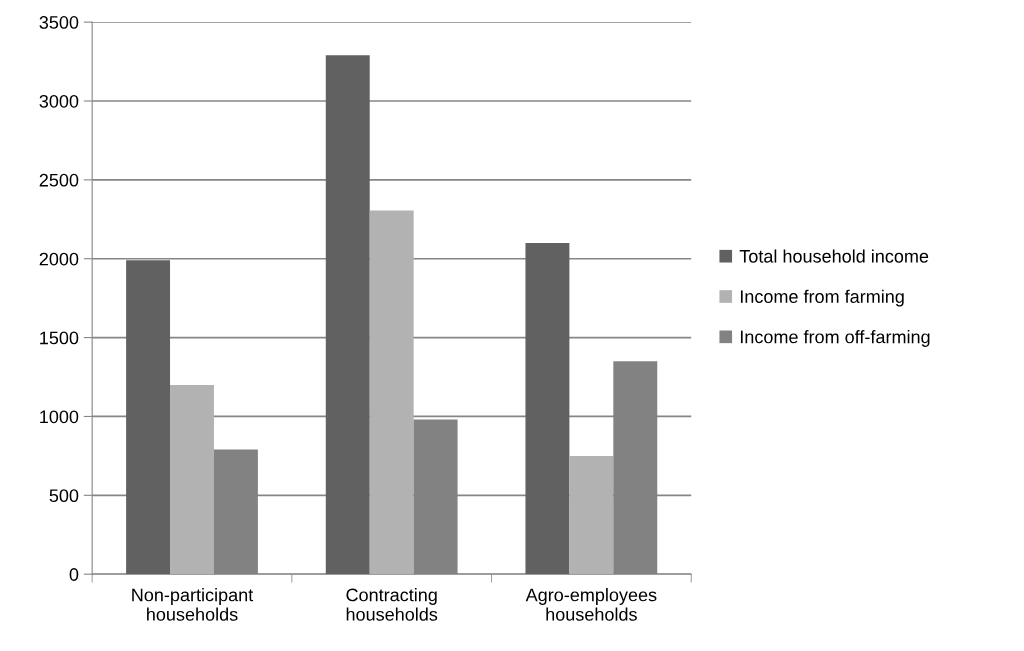  What do you see at coordinates (59, 101) in the screenshot?
I see `y-tick-label: 3000` at bounding box center [59, 101].